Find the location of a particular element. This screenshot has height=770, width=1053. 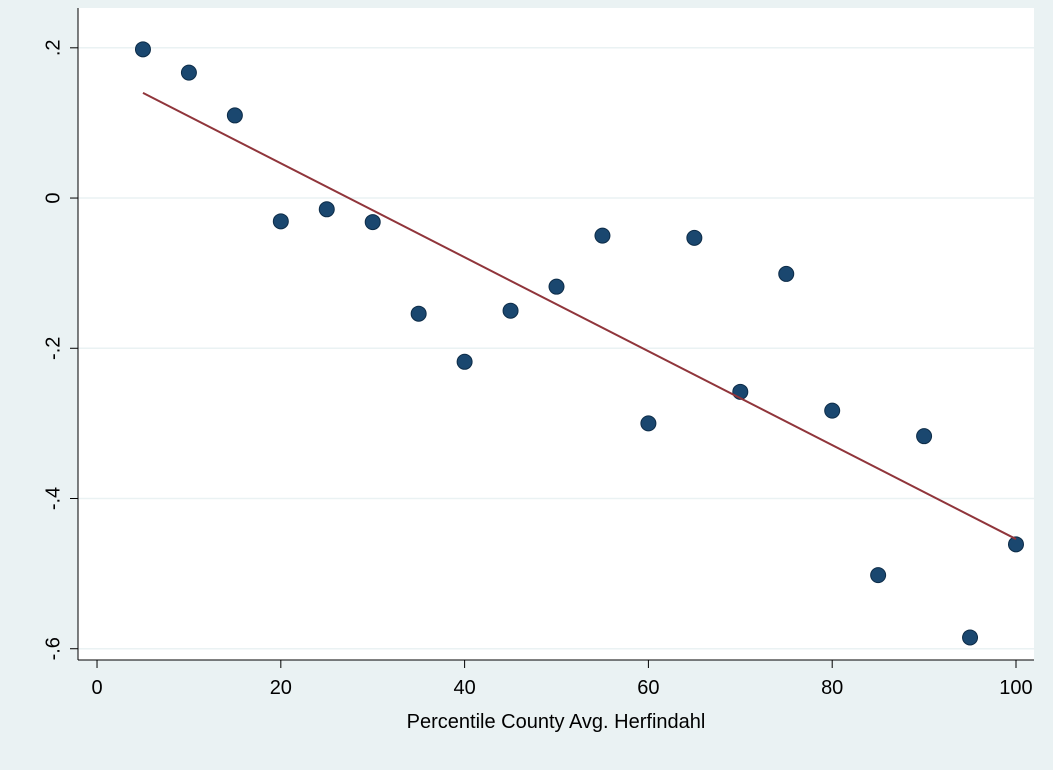

x-axis-title: Percentile County Avg. Herfindahl is located at coordinates (556, 722).